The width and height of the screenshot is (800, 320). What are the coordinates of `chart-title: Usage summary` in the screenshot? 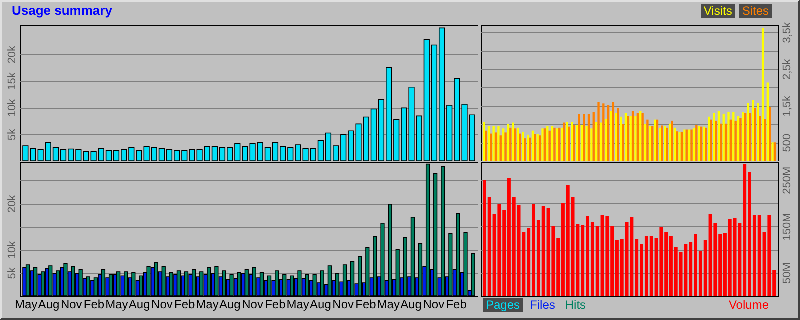 It's located at (62, 10).